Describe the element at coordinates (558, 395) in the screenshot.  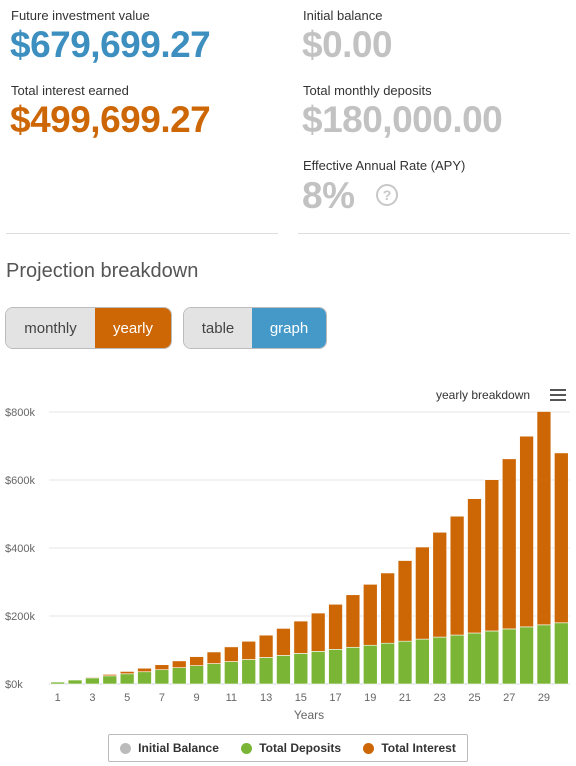
I see `hamburger-menu-icon` at that location.